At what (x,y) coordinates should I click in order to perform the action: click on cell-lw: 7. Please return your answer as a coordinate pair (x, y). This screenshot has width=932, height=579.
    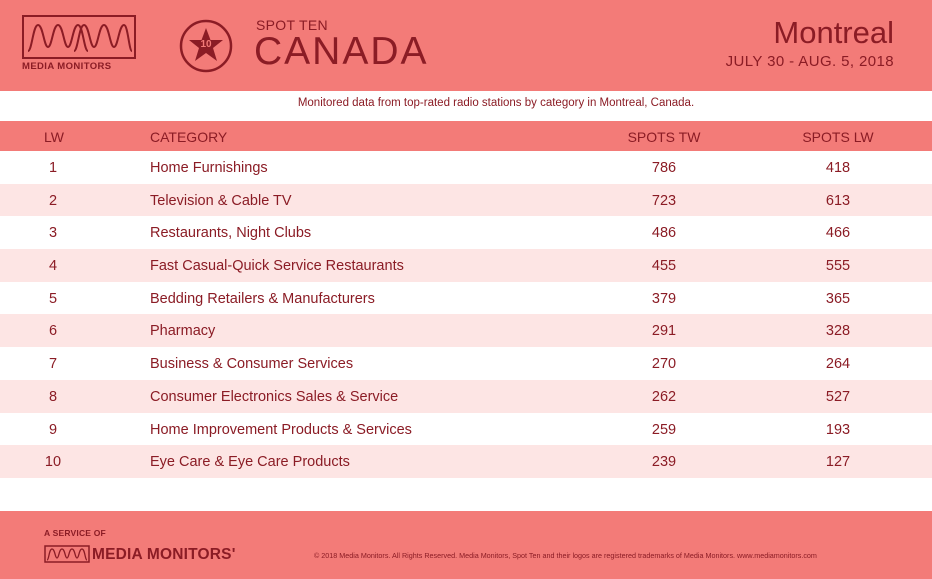
    Looking at the image, I should click on (53, 364).